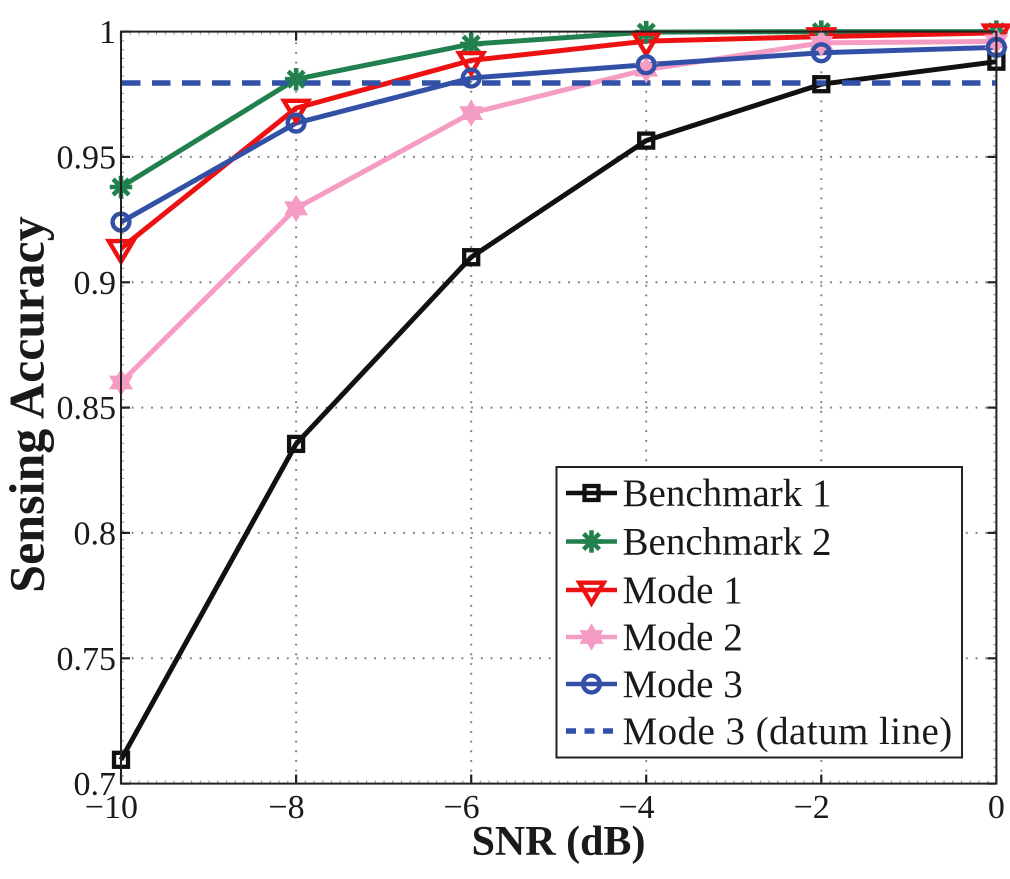 This screenshot has height=879, width=1010. I want to click on svg-text: 0.75, so click(87, 659).